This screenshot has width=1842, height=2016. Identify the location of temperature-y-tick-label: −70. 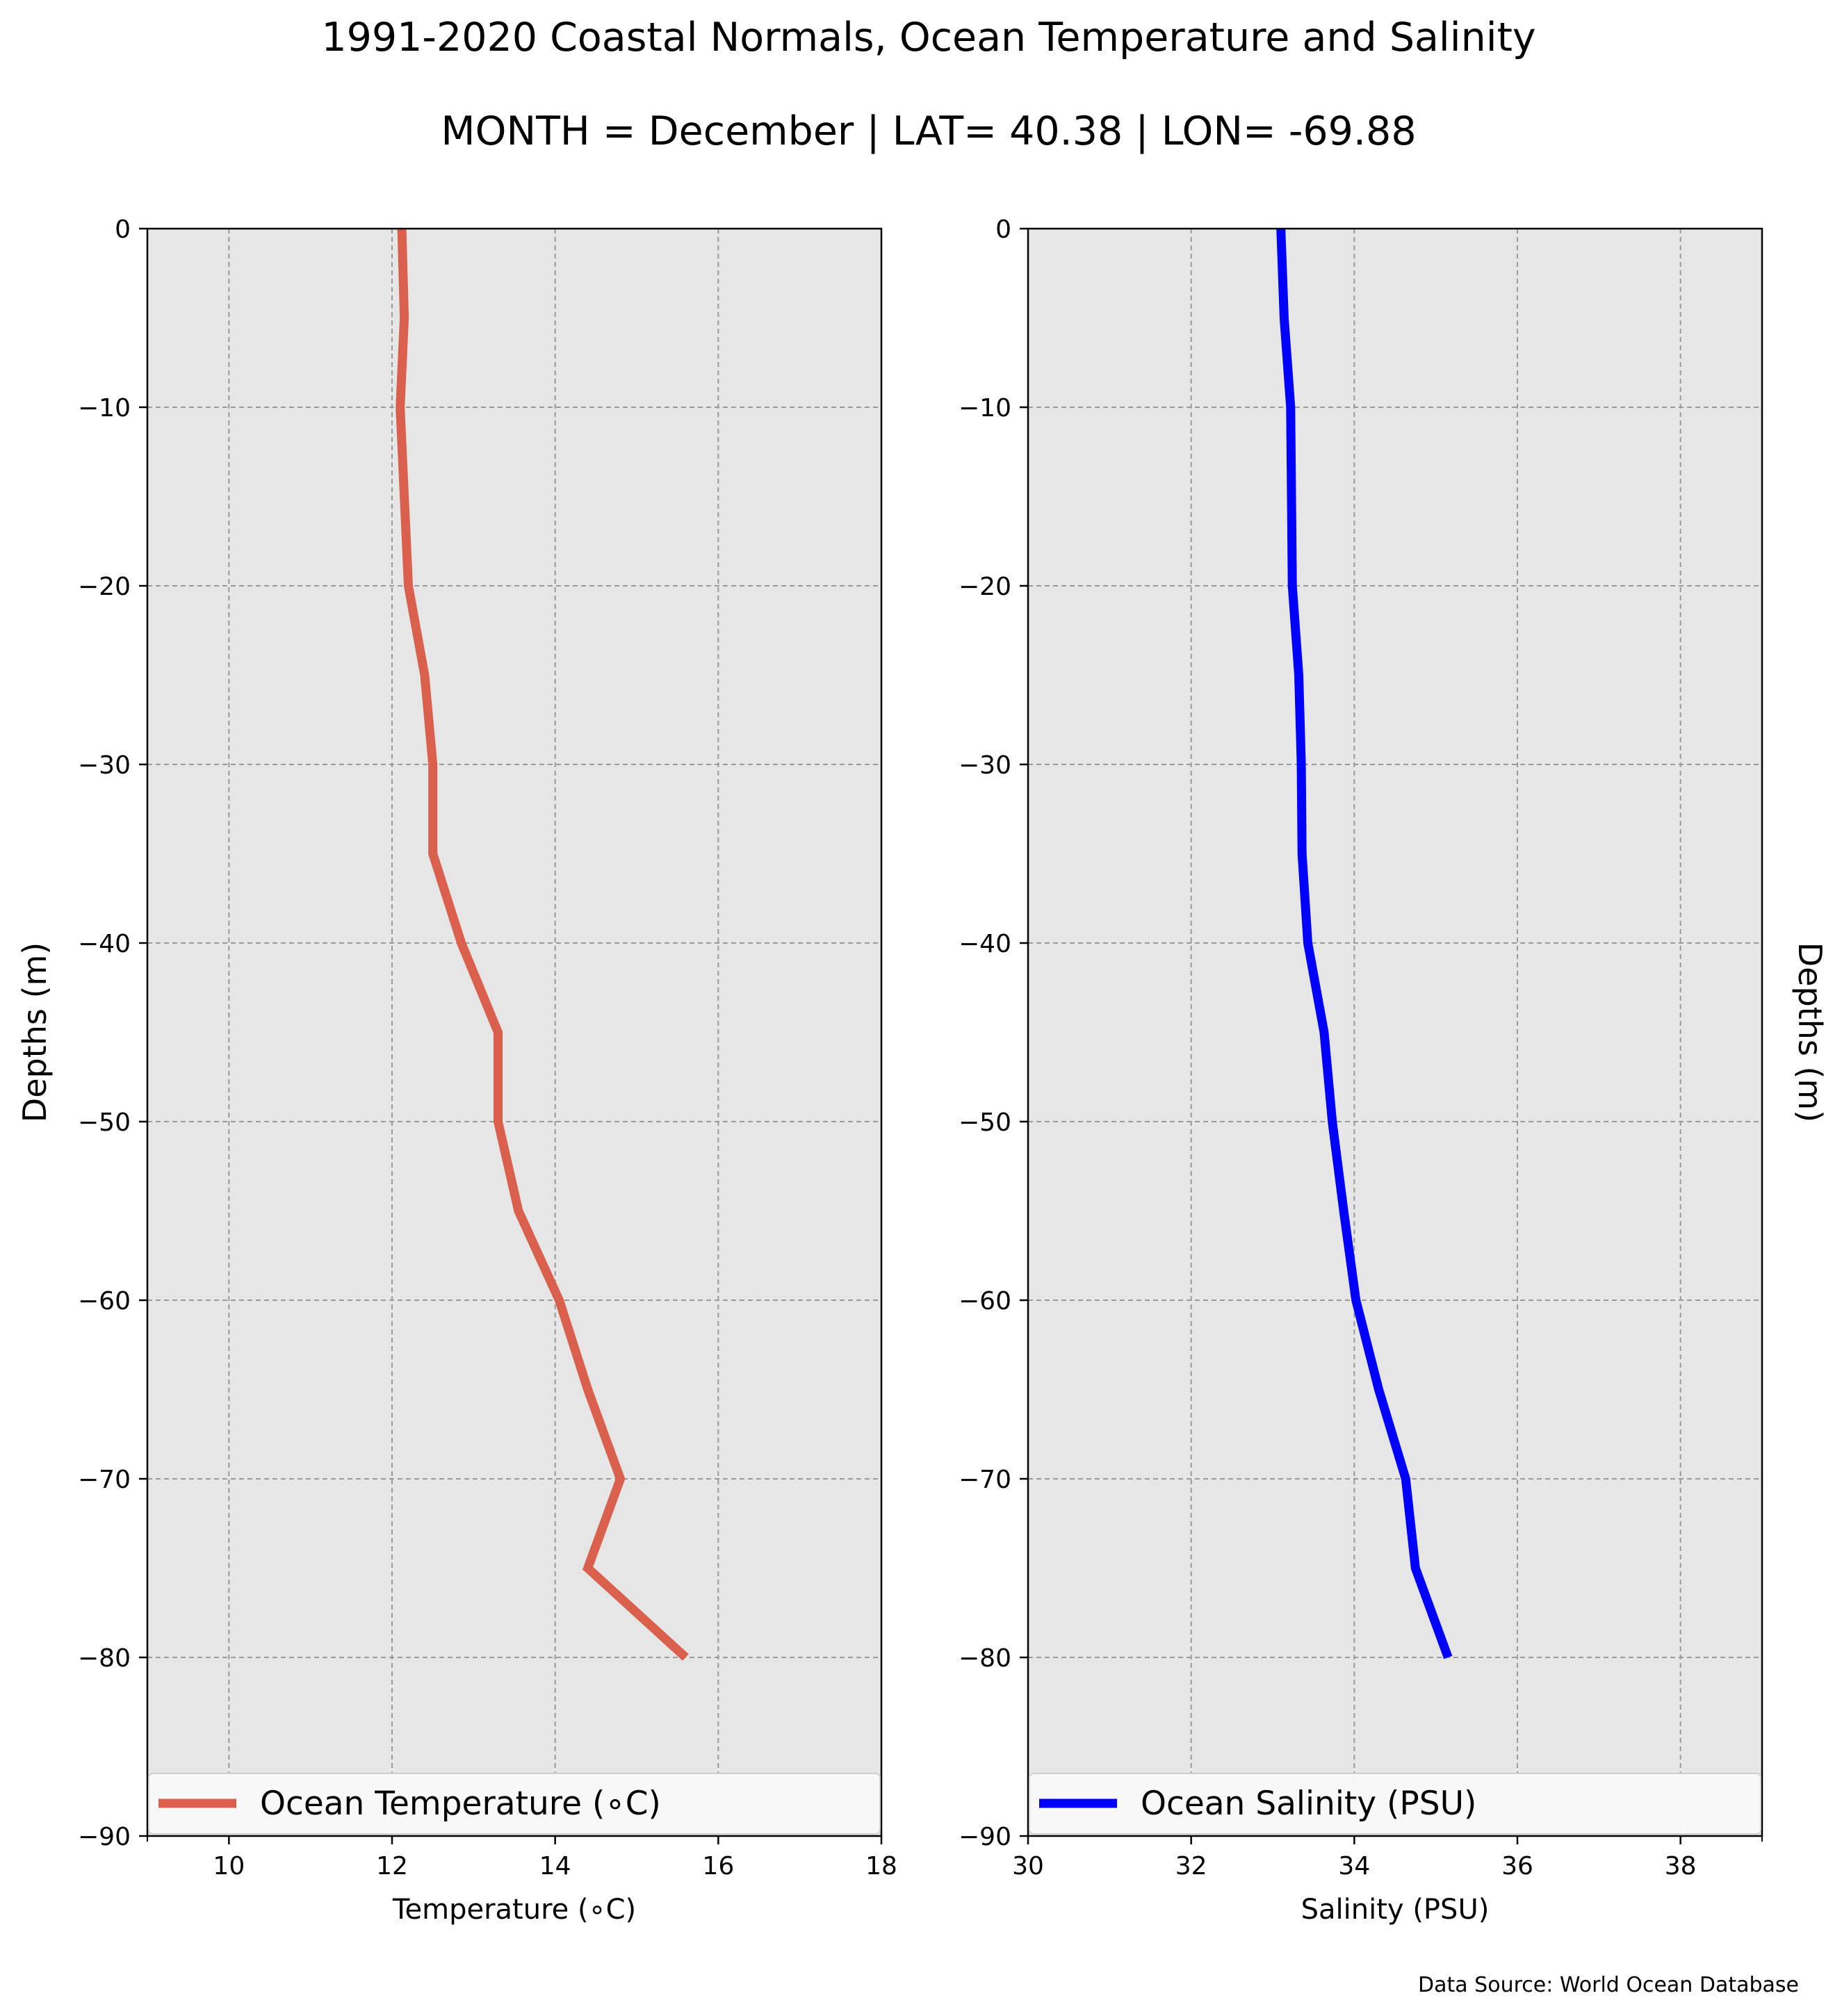
(104, 1480).